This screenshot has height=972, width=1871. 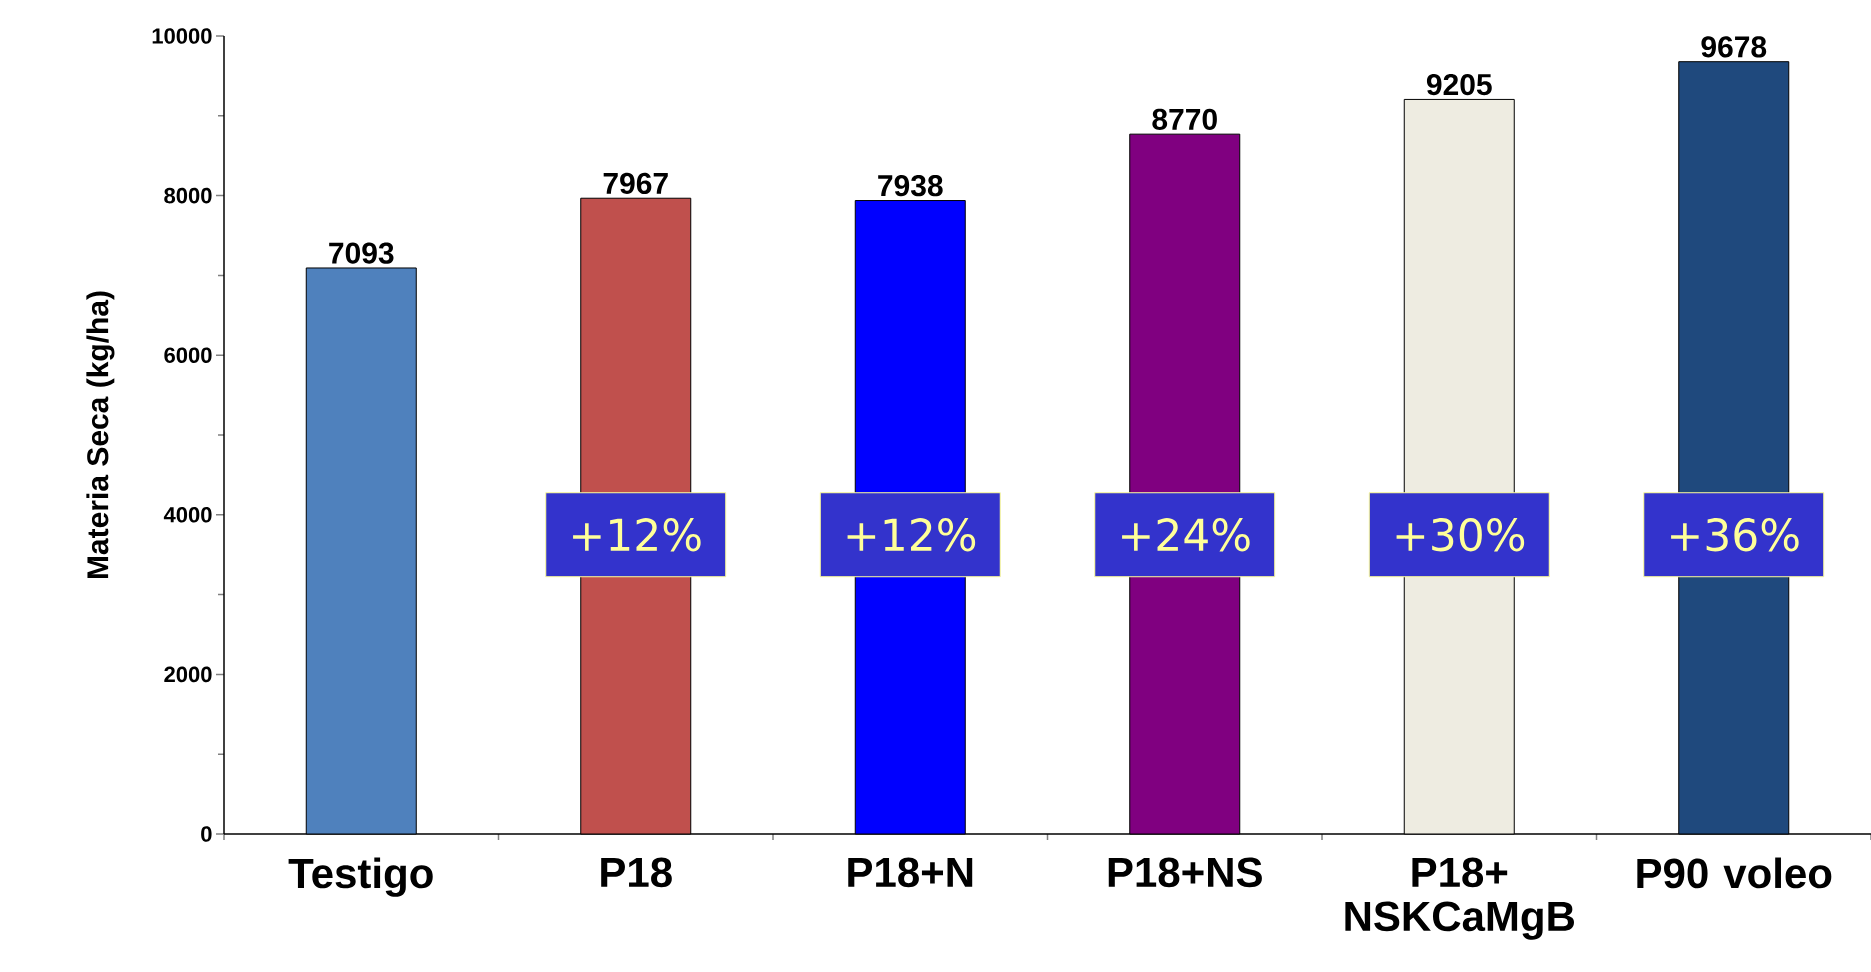 I want to click on data-label: 7938, so click(x=910, y=186).